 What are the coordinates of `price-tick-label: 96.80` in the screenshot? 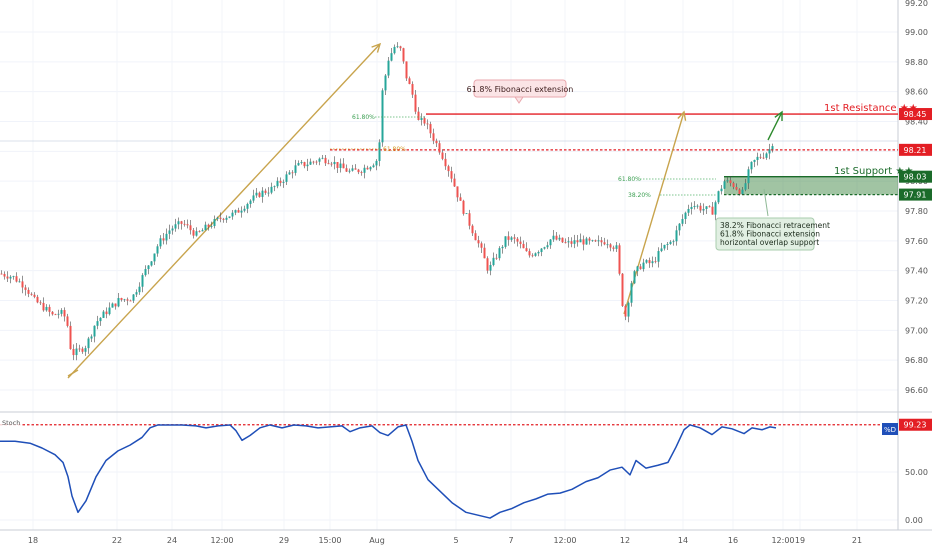 It's located at (916, 360).